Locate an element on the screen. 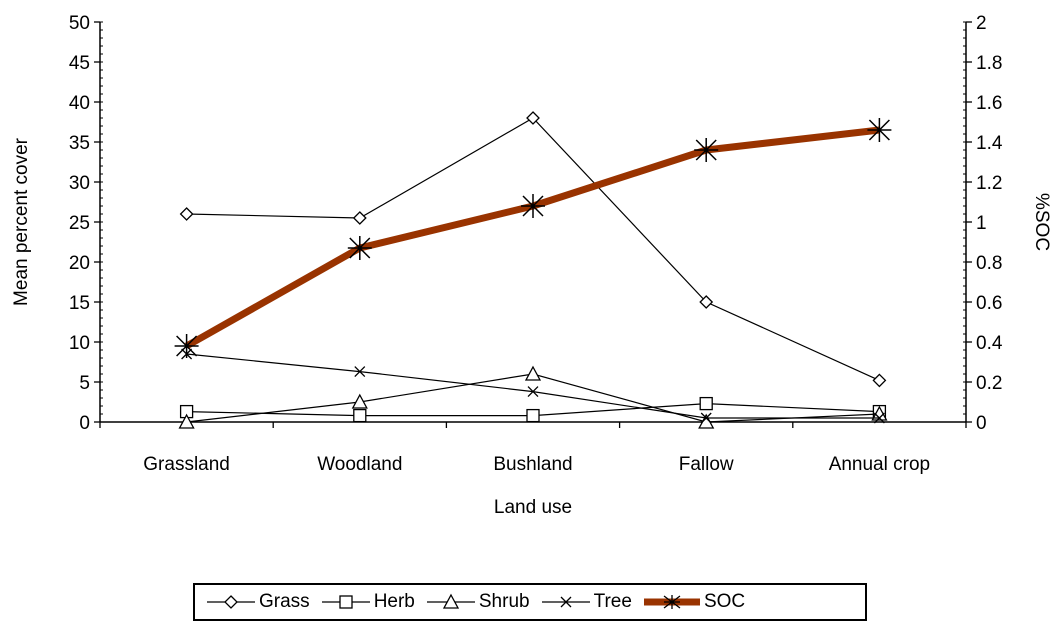  series-line-tree is located at coordinates (533, 386).